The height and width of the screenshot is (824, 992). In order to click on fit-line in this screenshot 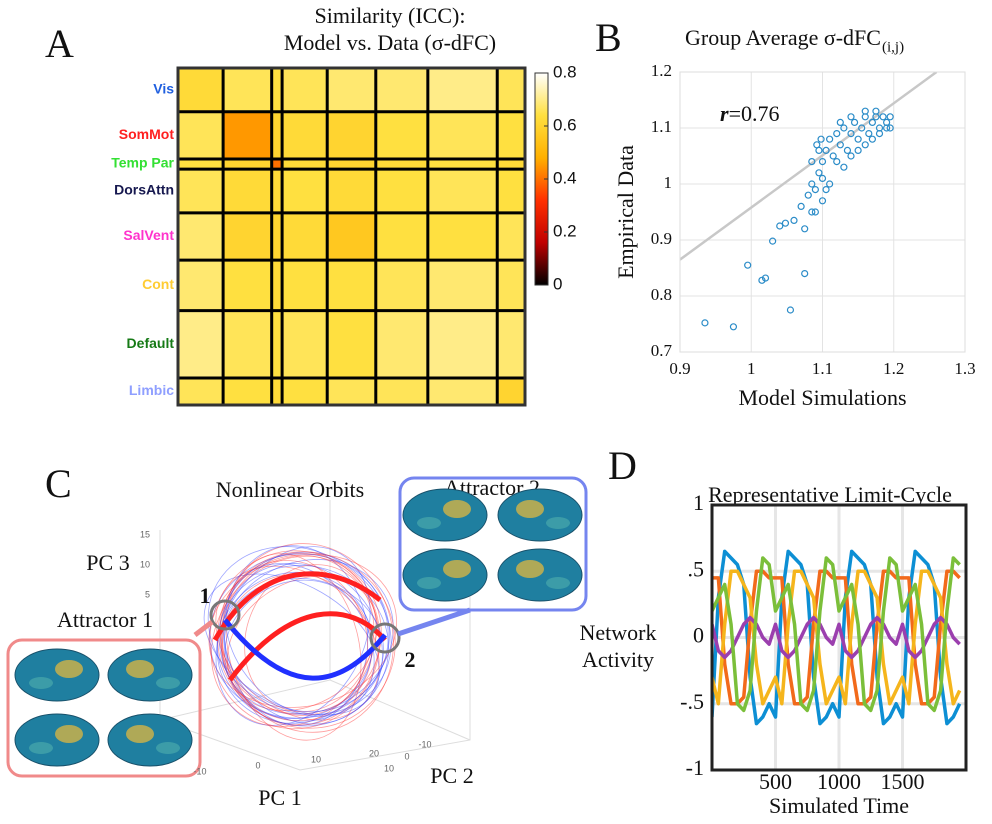, I will do `click(809, 166)`.